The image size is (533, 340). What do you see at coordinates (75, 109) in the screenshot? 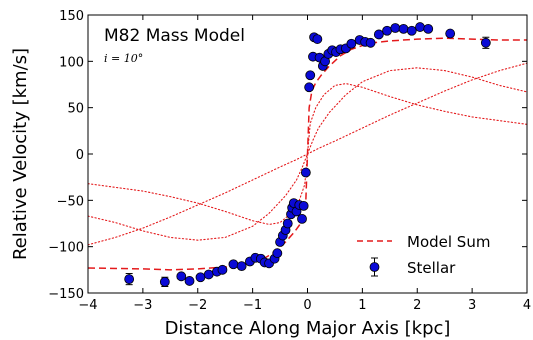
I see `y-tick-label: 50` at bounding box center [75, 109].